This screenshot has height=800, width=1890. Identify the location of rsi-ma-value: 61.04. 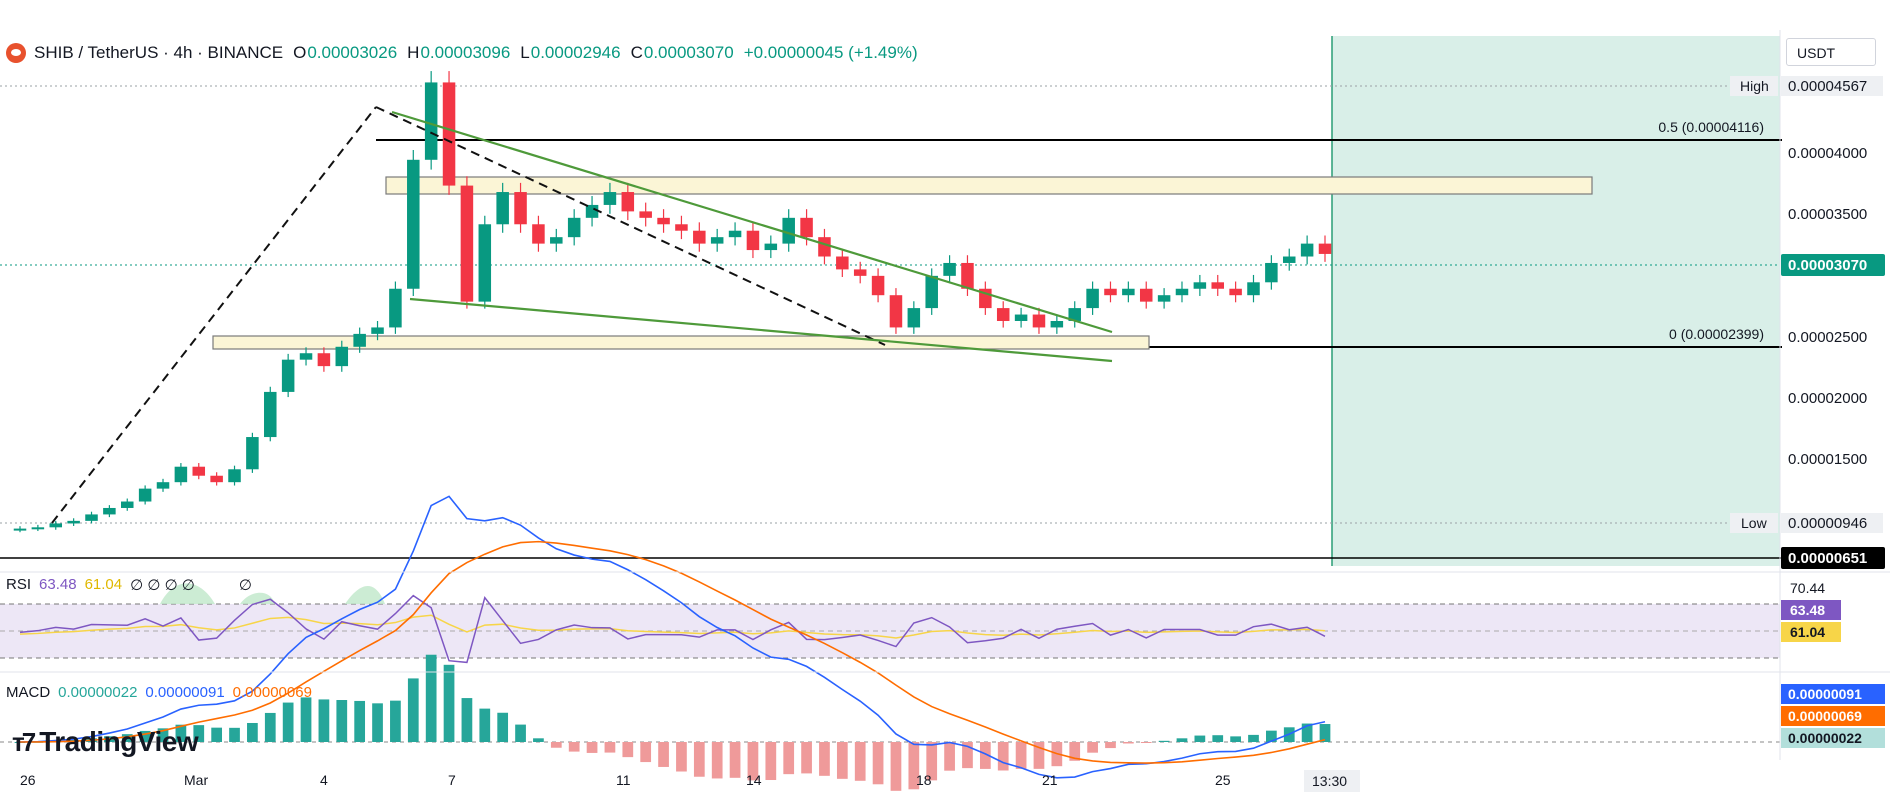
(103, 584).